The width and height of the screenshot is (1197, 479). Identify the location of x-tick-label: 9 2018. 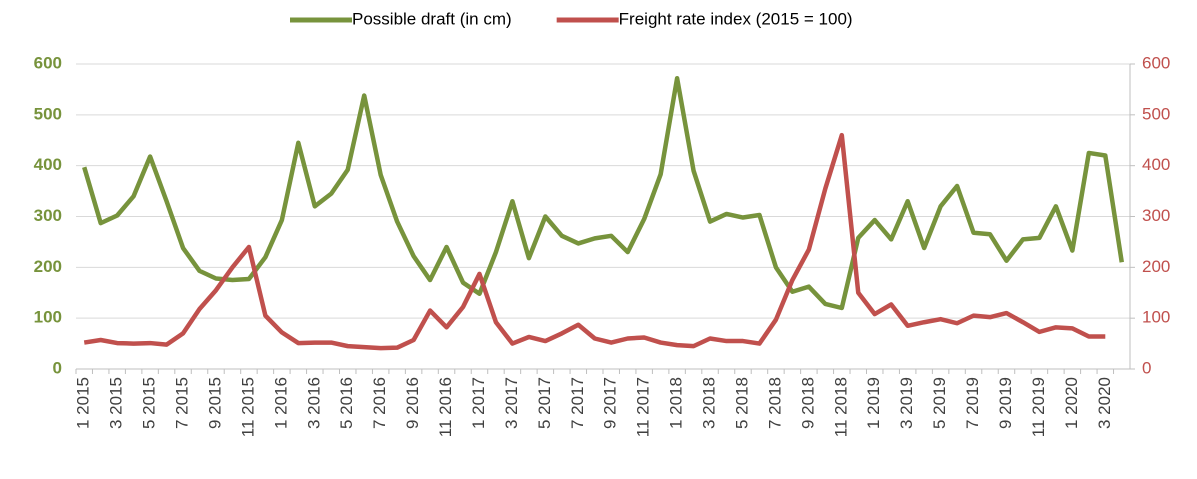
(807, 403).